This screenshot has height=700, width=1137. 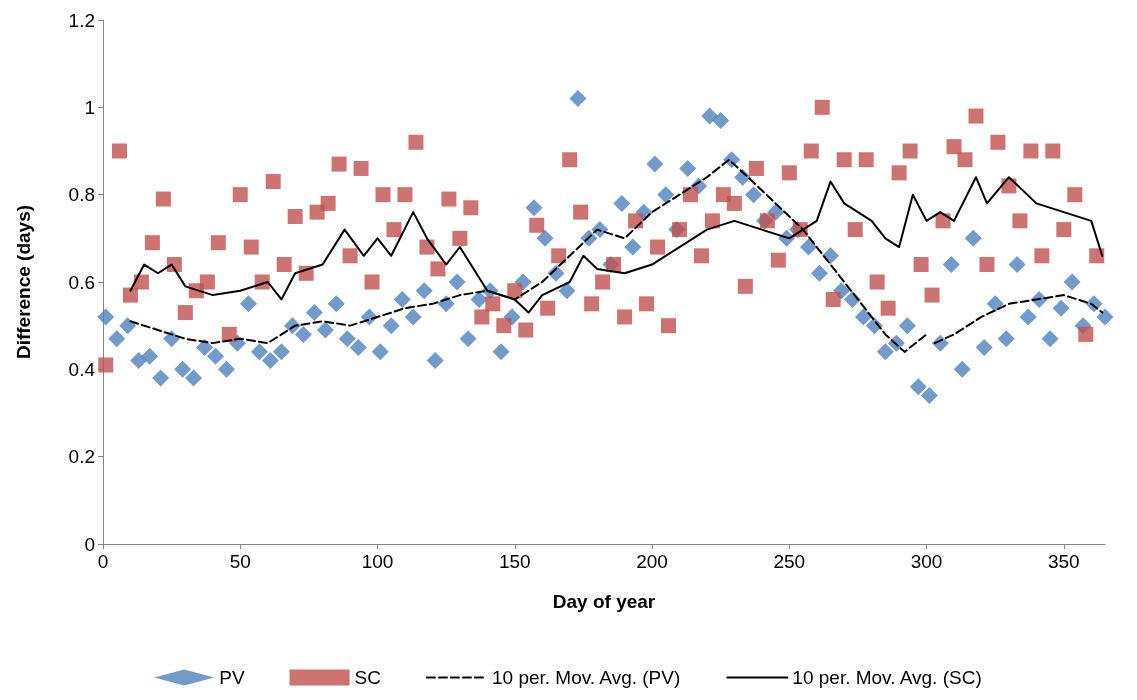 What do you see at coordinates (514, 561) in the screenshot?
I see `x-tick-label: 150` at bounding box center [514, 561].